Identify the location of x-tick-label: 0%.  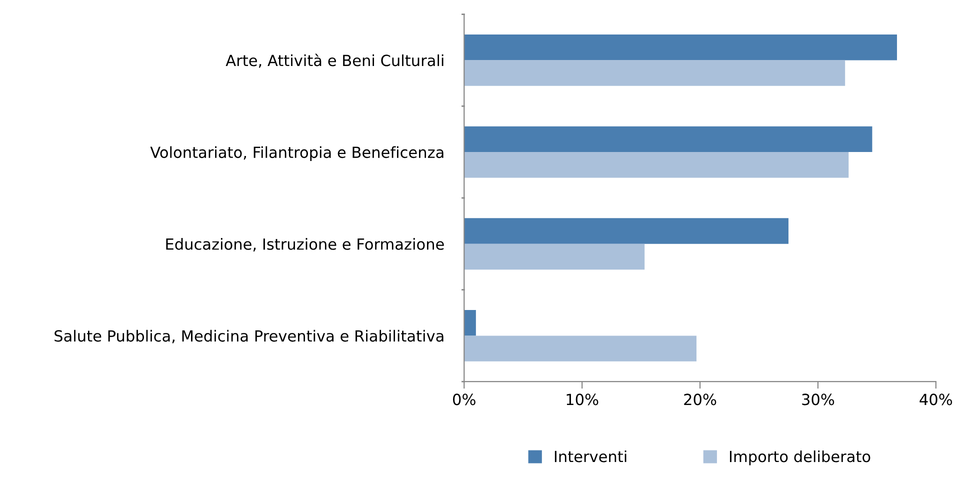
(464, 400).